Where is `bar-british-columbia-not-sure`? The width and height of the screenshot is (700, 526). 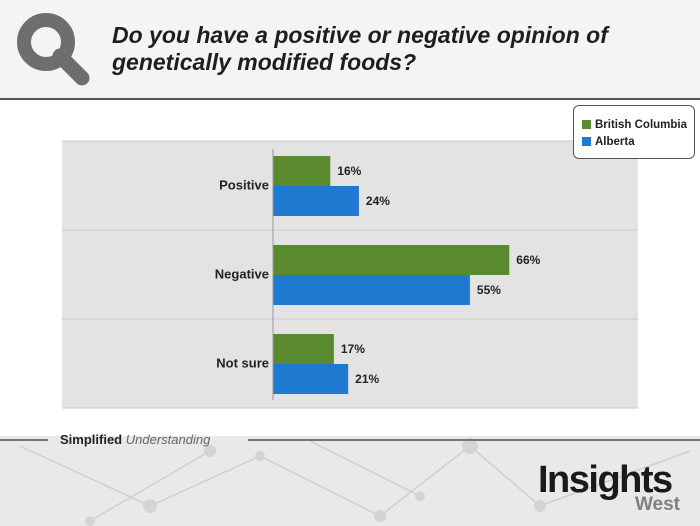 bar-british-columbia-not-sure is located at coordinates (303, 349).